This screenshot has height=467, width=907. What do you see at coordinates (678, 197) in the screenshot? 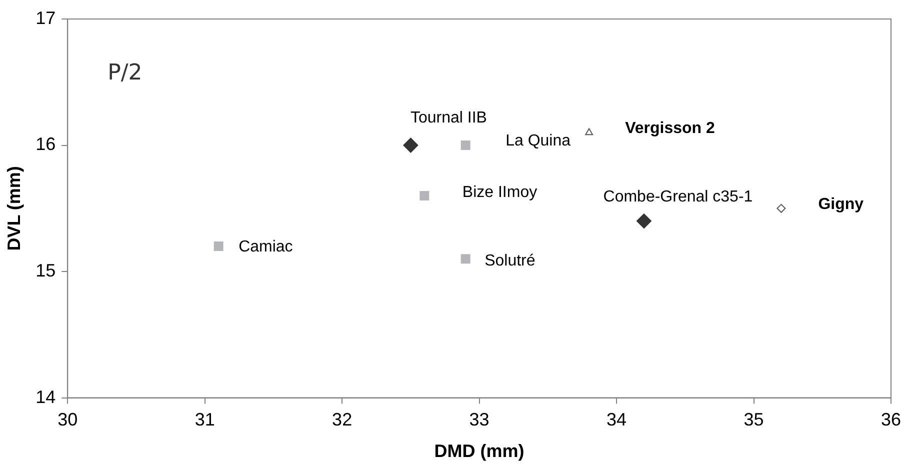
I see `annotation: Combe-Grenal c35-1` at bounding box center [678, 197].